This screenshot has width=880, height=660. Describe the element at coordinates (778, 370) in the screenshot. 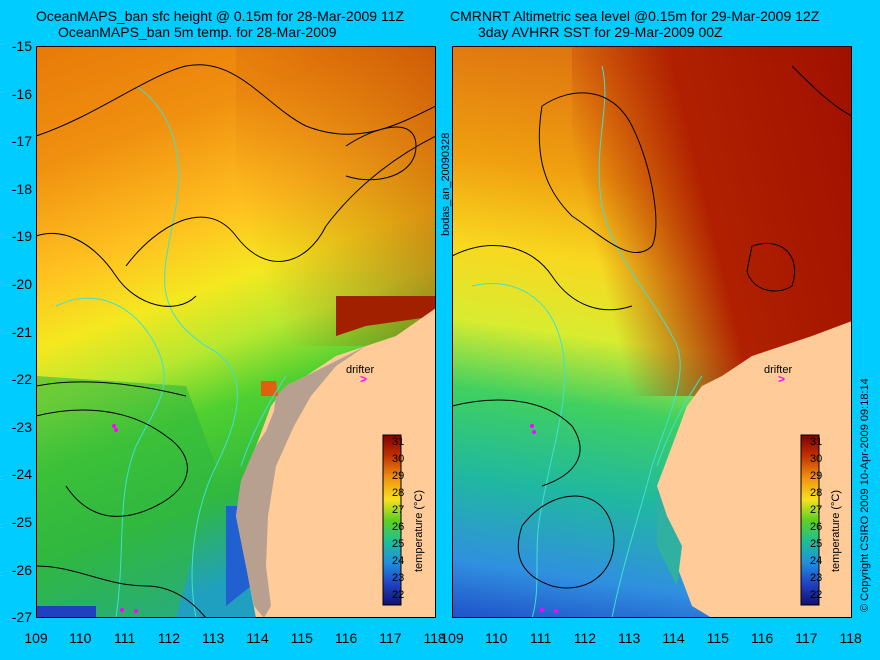

I see `right-drifter-label: drifter` at that location.